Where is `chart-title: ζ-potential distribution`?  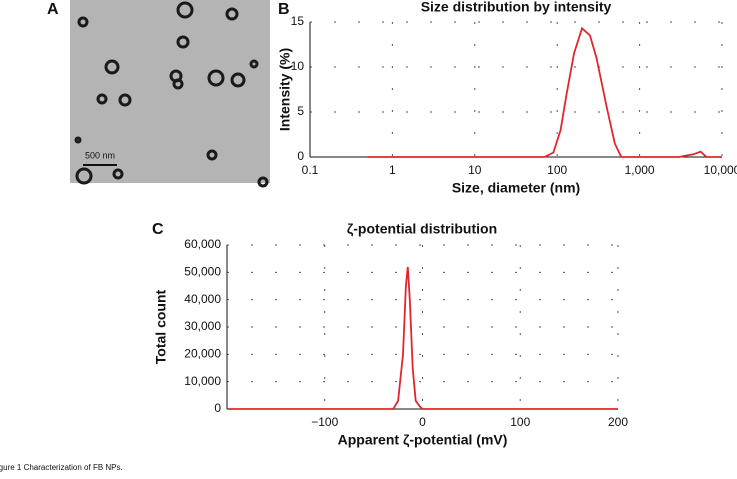 chart-title: ζ-potential distribution is located at coordinates (422, 229).